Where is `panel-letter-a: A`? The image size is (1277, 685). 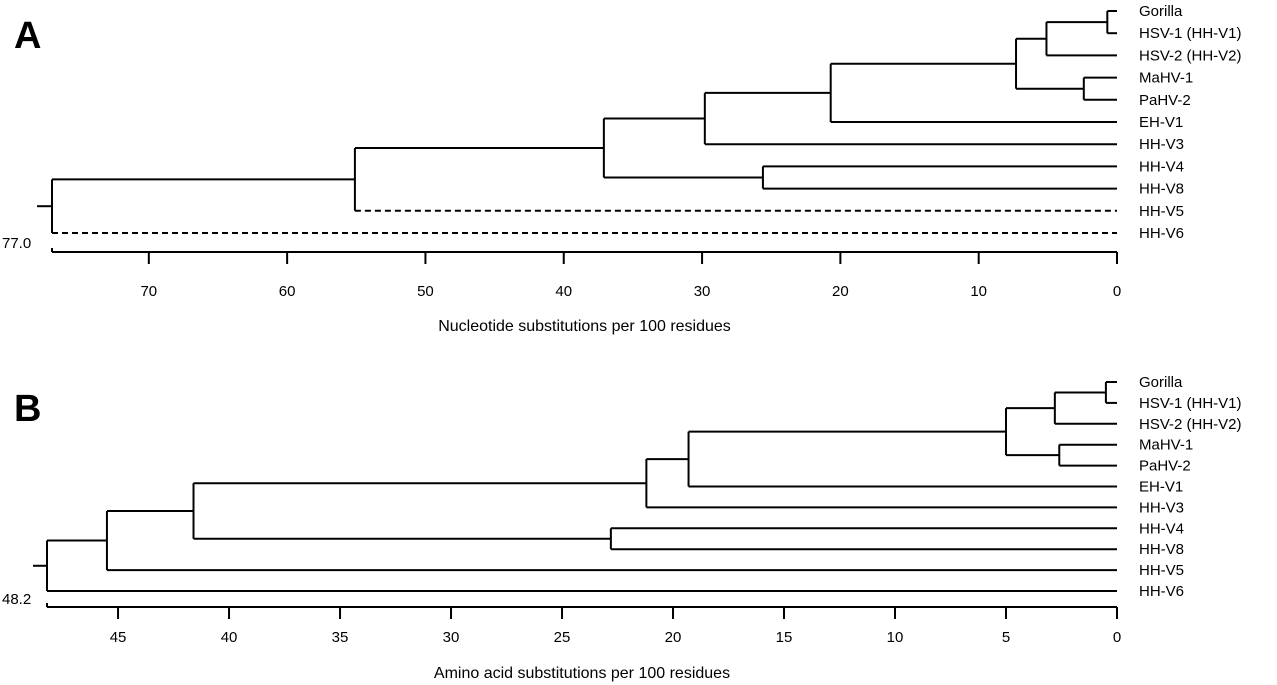
panel-letter-a: A is located at coordinates (27, 36).